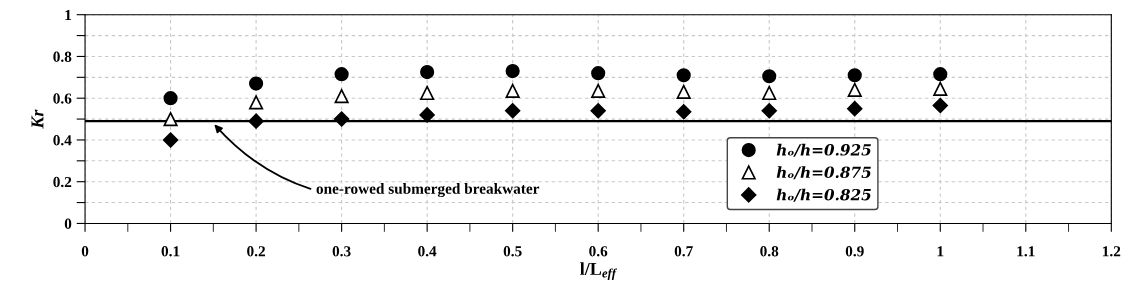  I want to click on y-tick-label: 0.8, so click(62, 56).